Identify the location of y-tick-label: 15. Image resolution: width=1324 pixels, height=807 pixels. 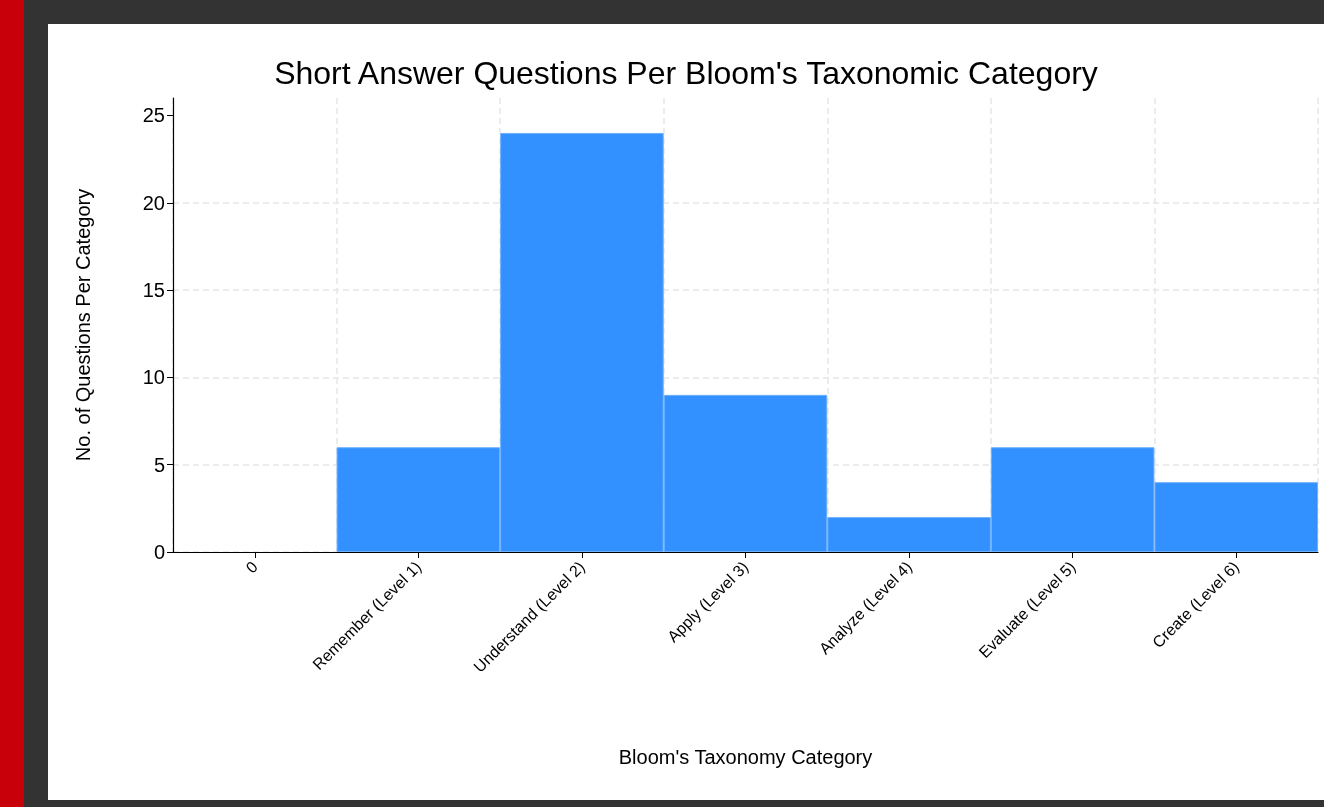
(153, 290).